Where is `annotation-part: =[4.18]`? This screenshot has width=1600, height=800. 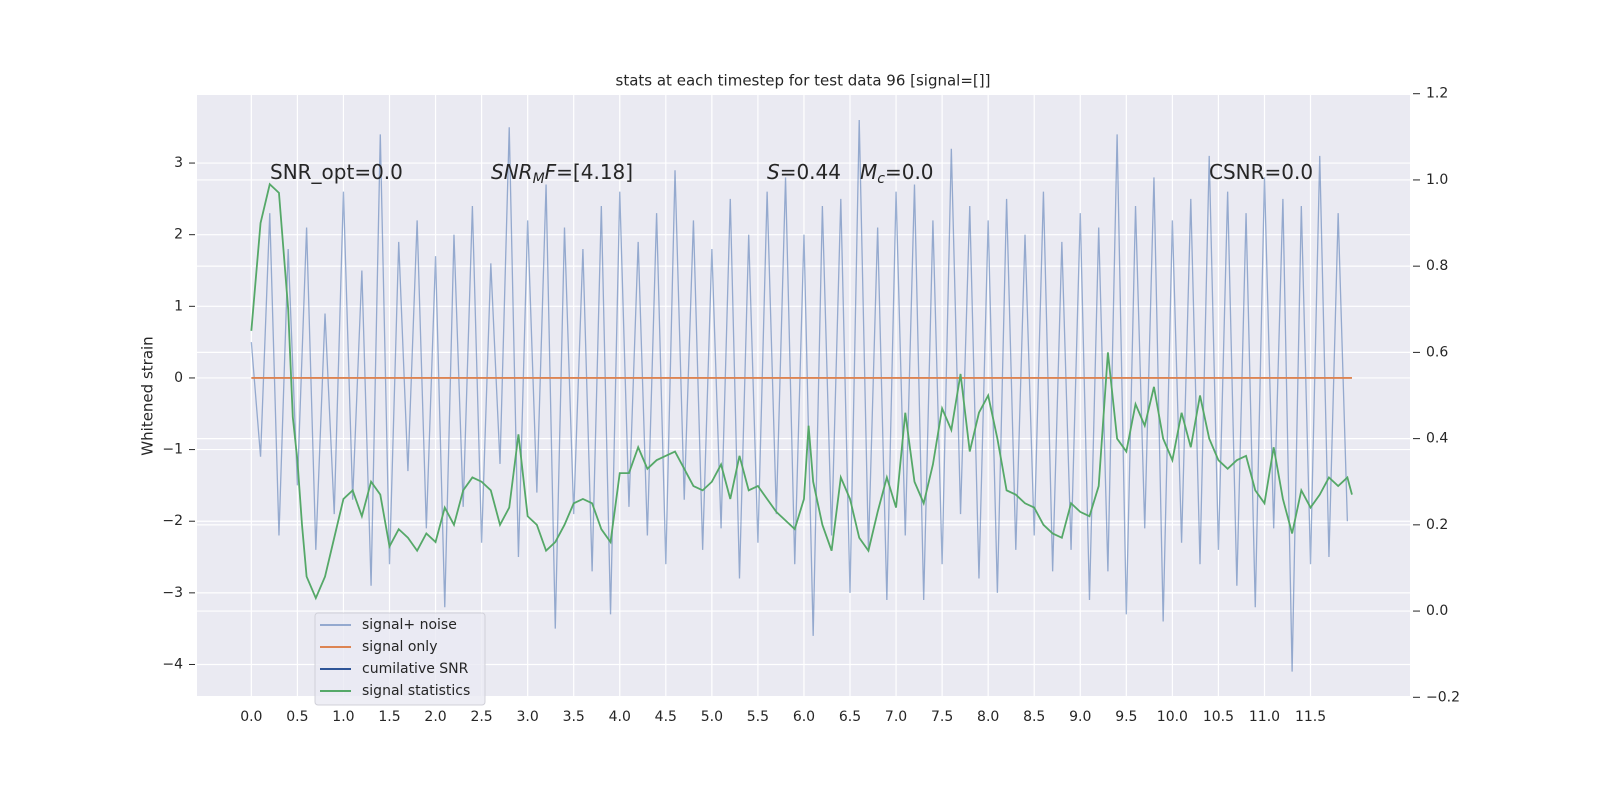
annotation-part: =[4.18] is located at coordinates (594, 172).